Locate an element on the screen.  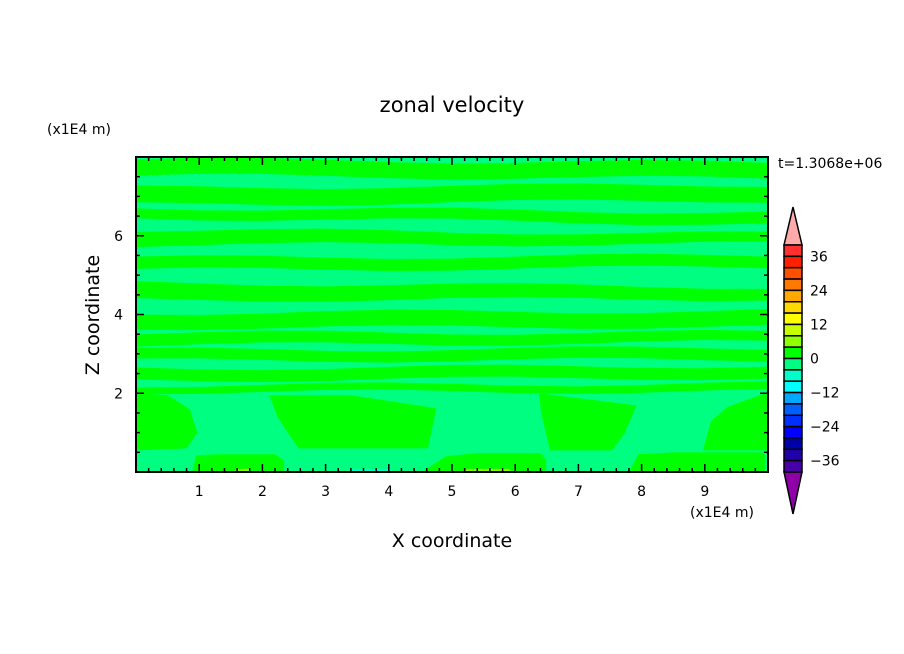
colorbar-label: 0 is located at coordinates (814, 360).